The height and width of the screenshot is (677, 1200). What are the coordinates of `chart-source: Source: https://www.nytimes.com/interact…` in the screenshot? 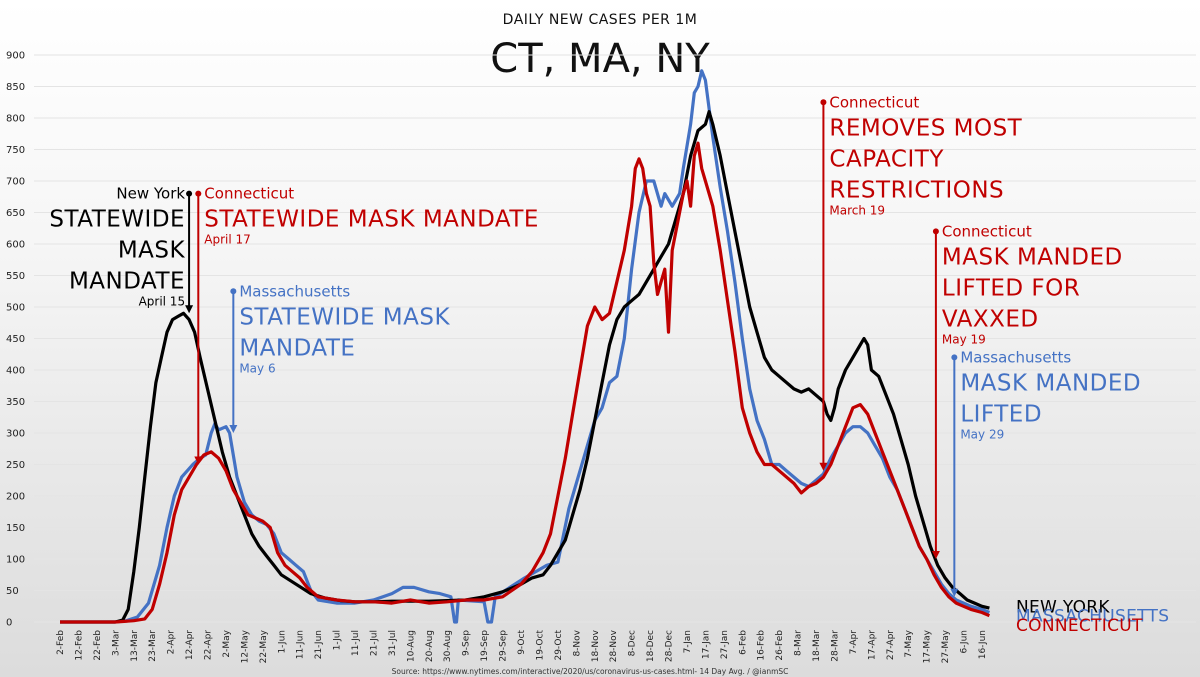 It's located at (590, 671).